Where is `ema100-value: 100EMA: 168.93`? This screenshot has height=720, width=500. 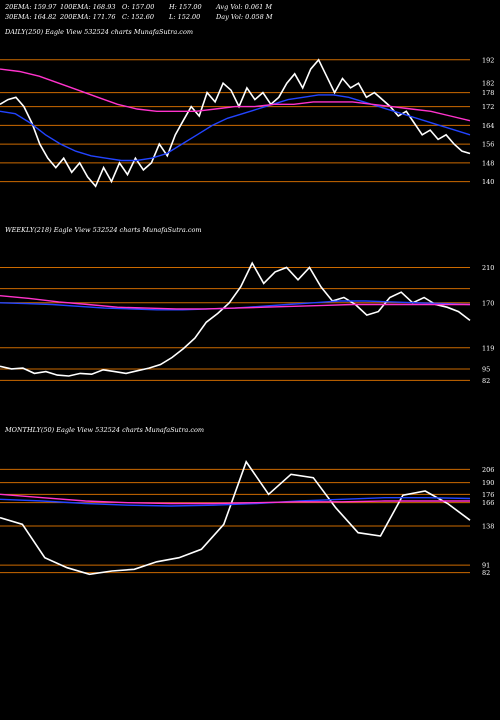 ema100-value: 100EMA: 168.93 is located at coordinates (88, 7).